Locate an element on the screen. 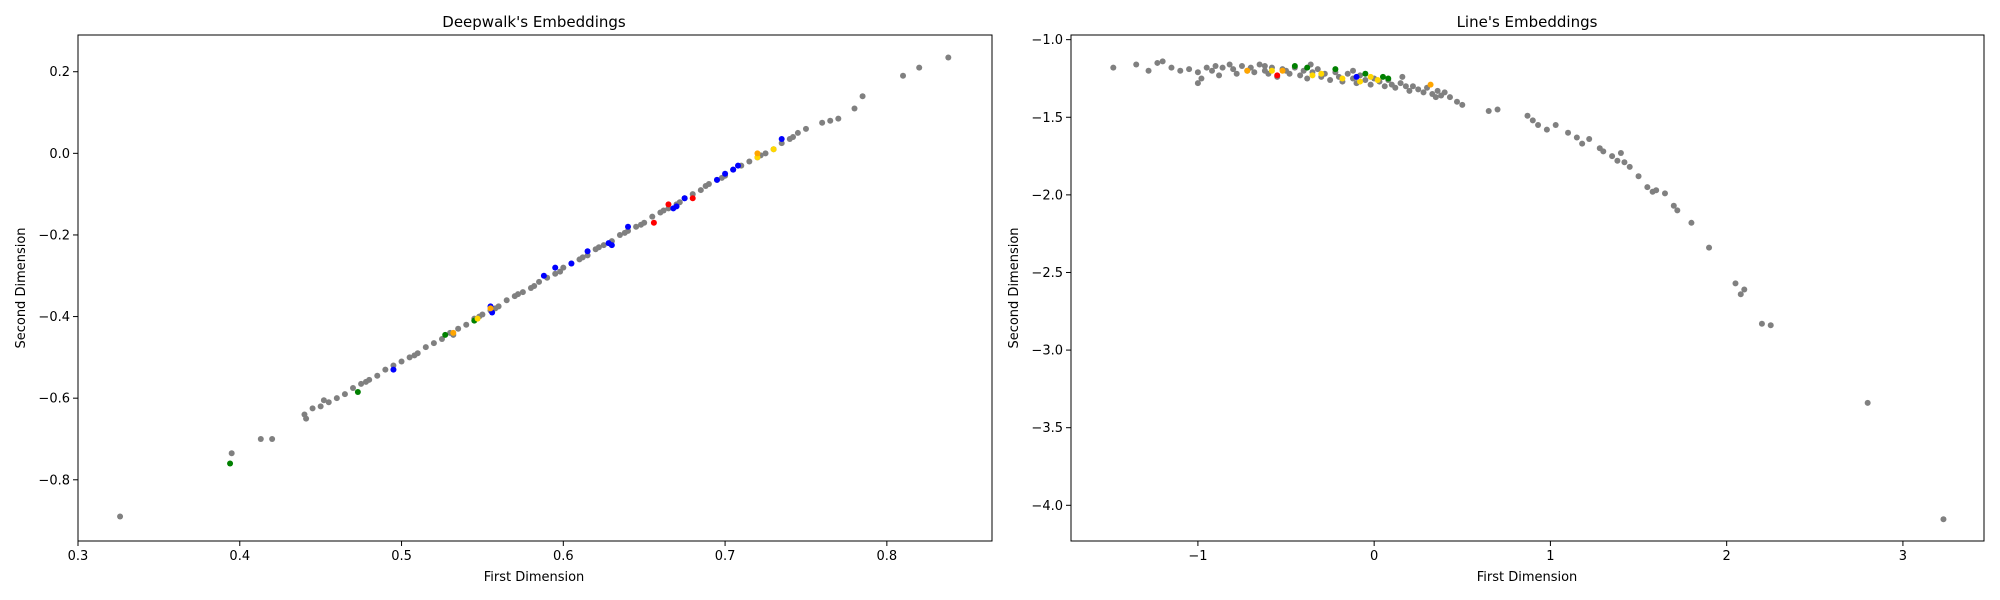 This screenshot has width=2000, height=600. y-tick-label: −3.0 is located at coordinates (1047, 351).